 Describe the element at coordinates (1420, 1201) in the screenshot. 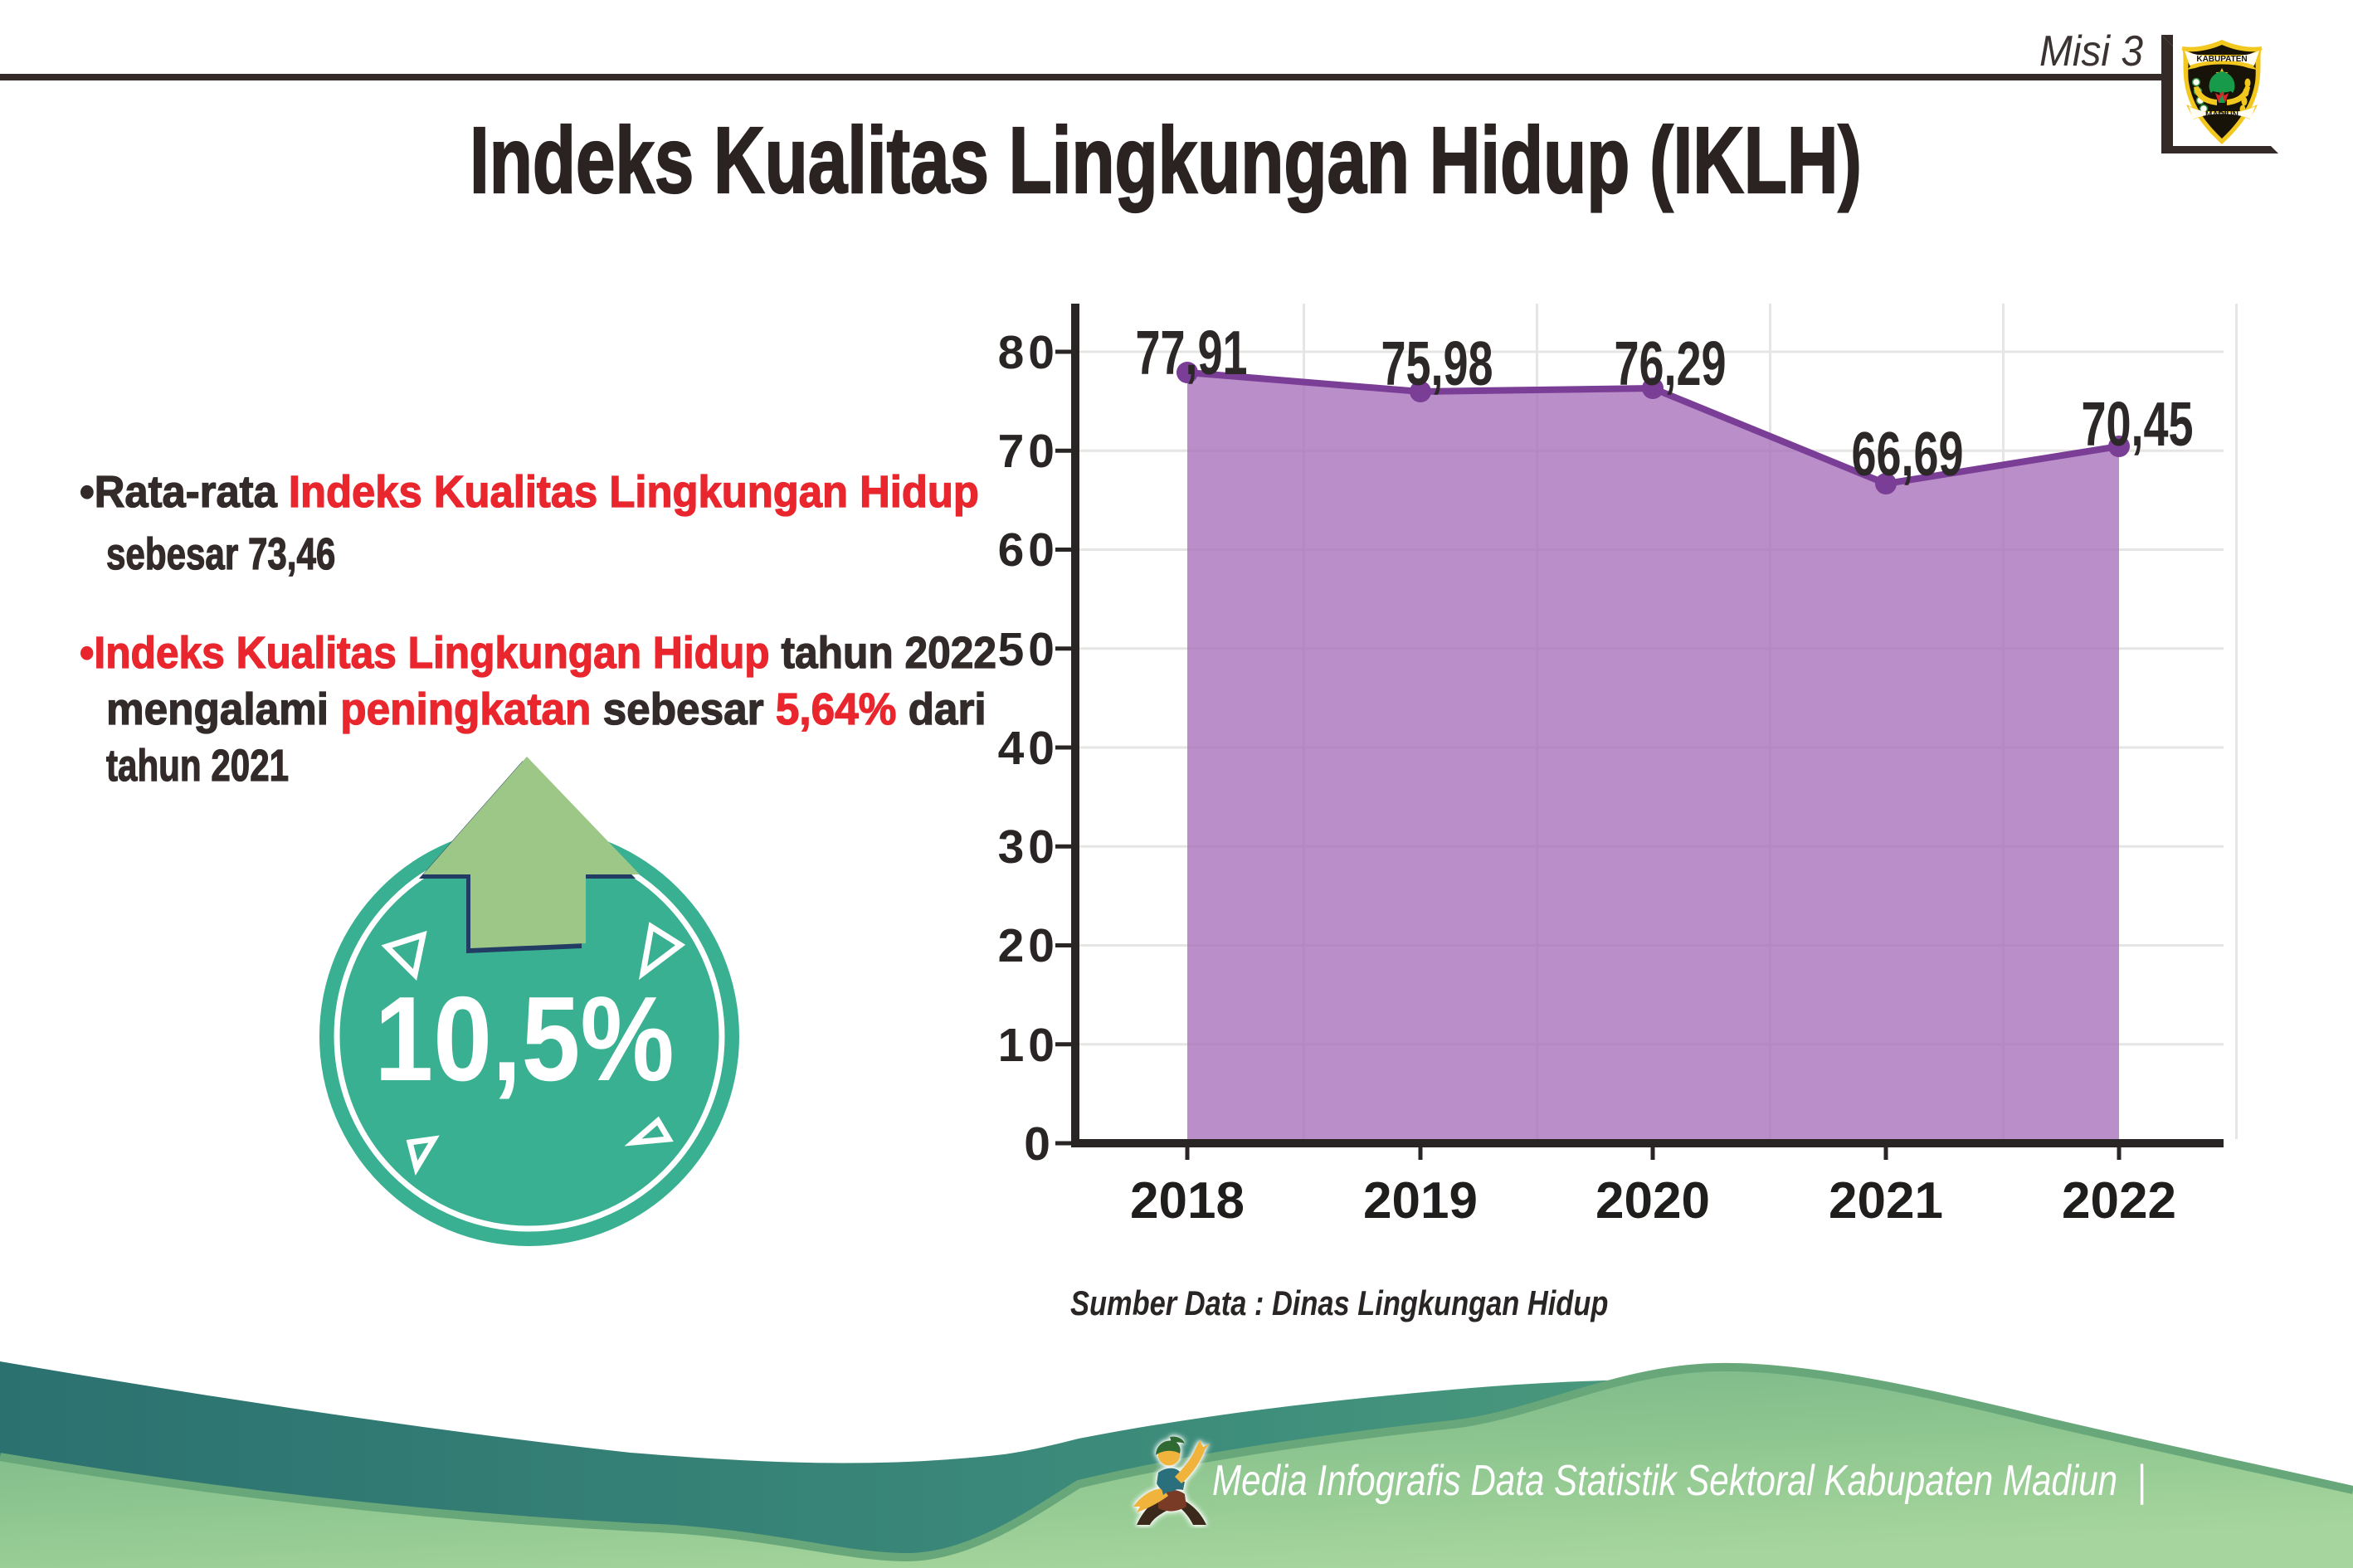

I see `svg-text: 2019` at that location.